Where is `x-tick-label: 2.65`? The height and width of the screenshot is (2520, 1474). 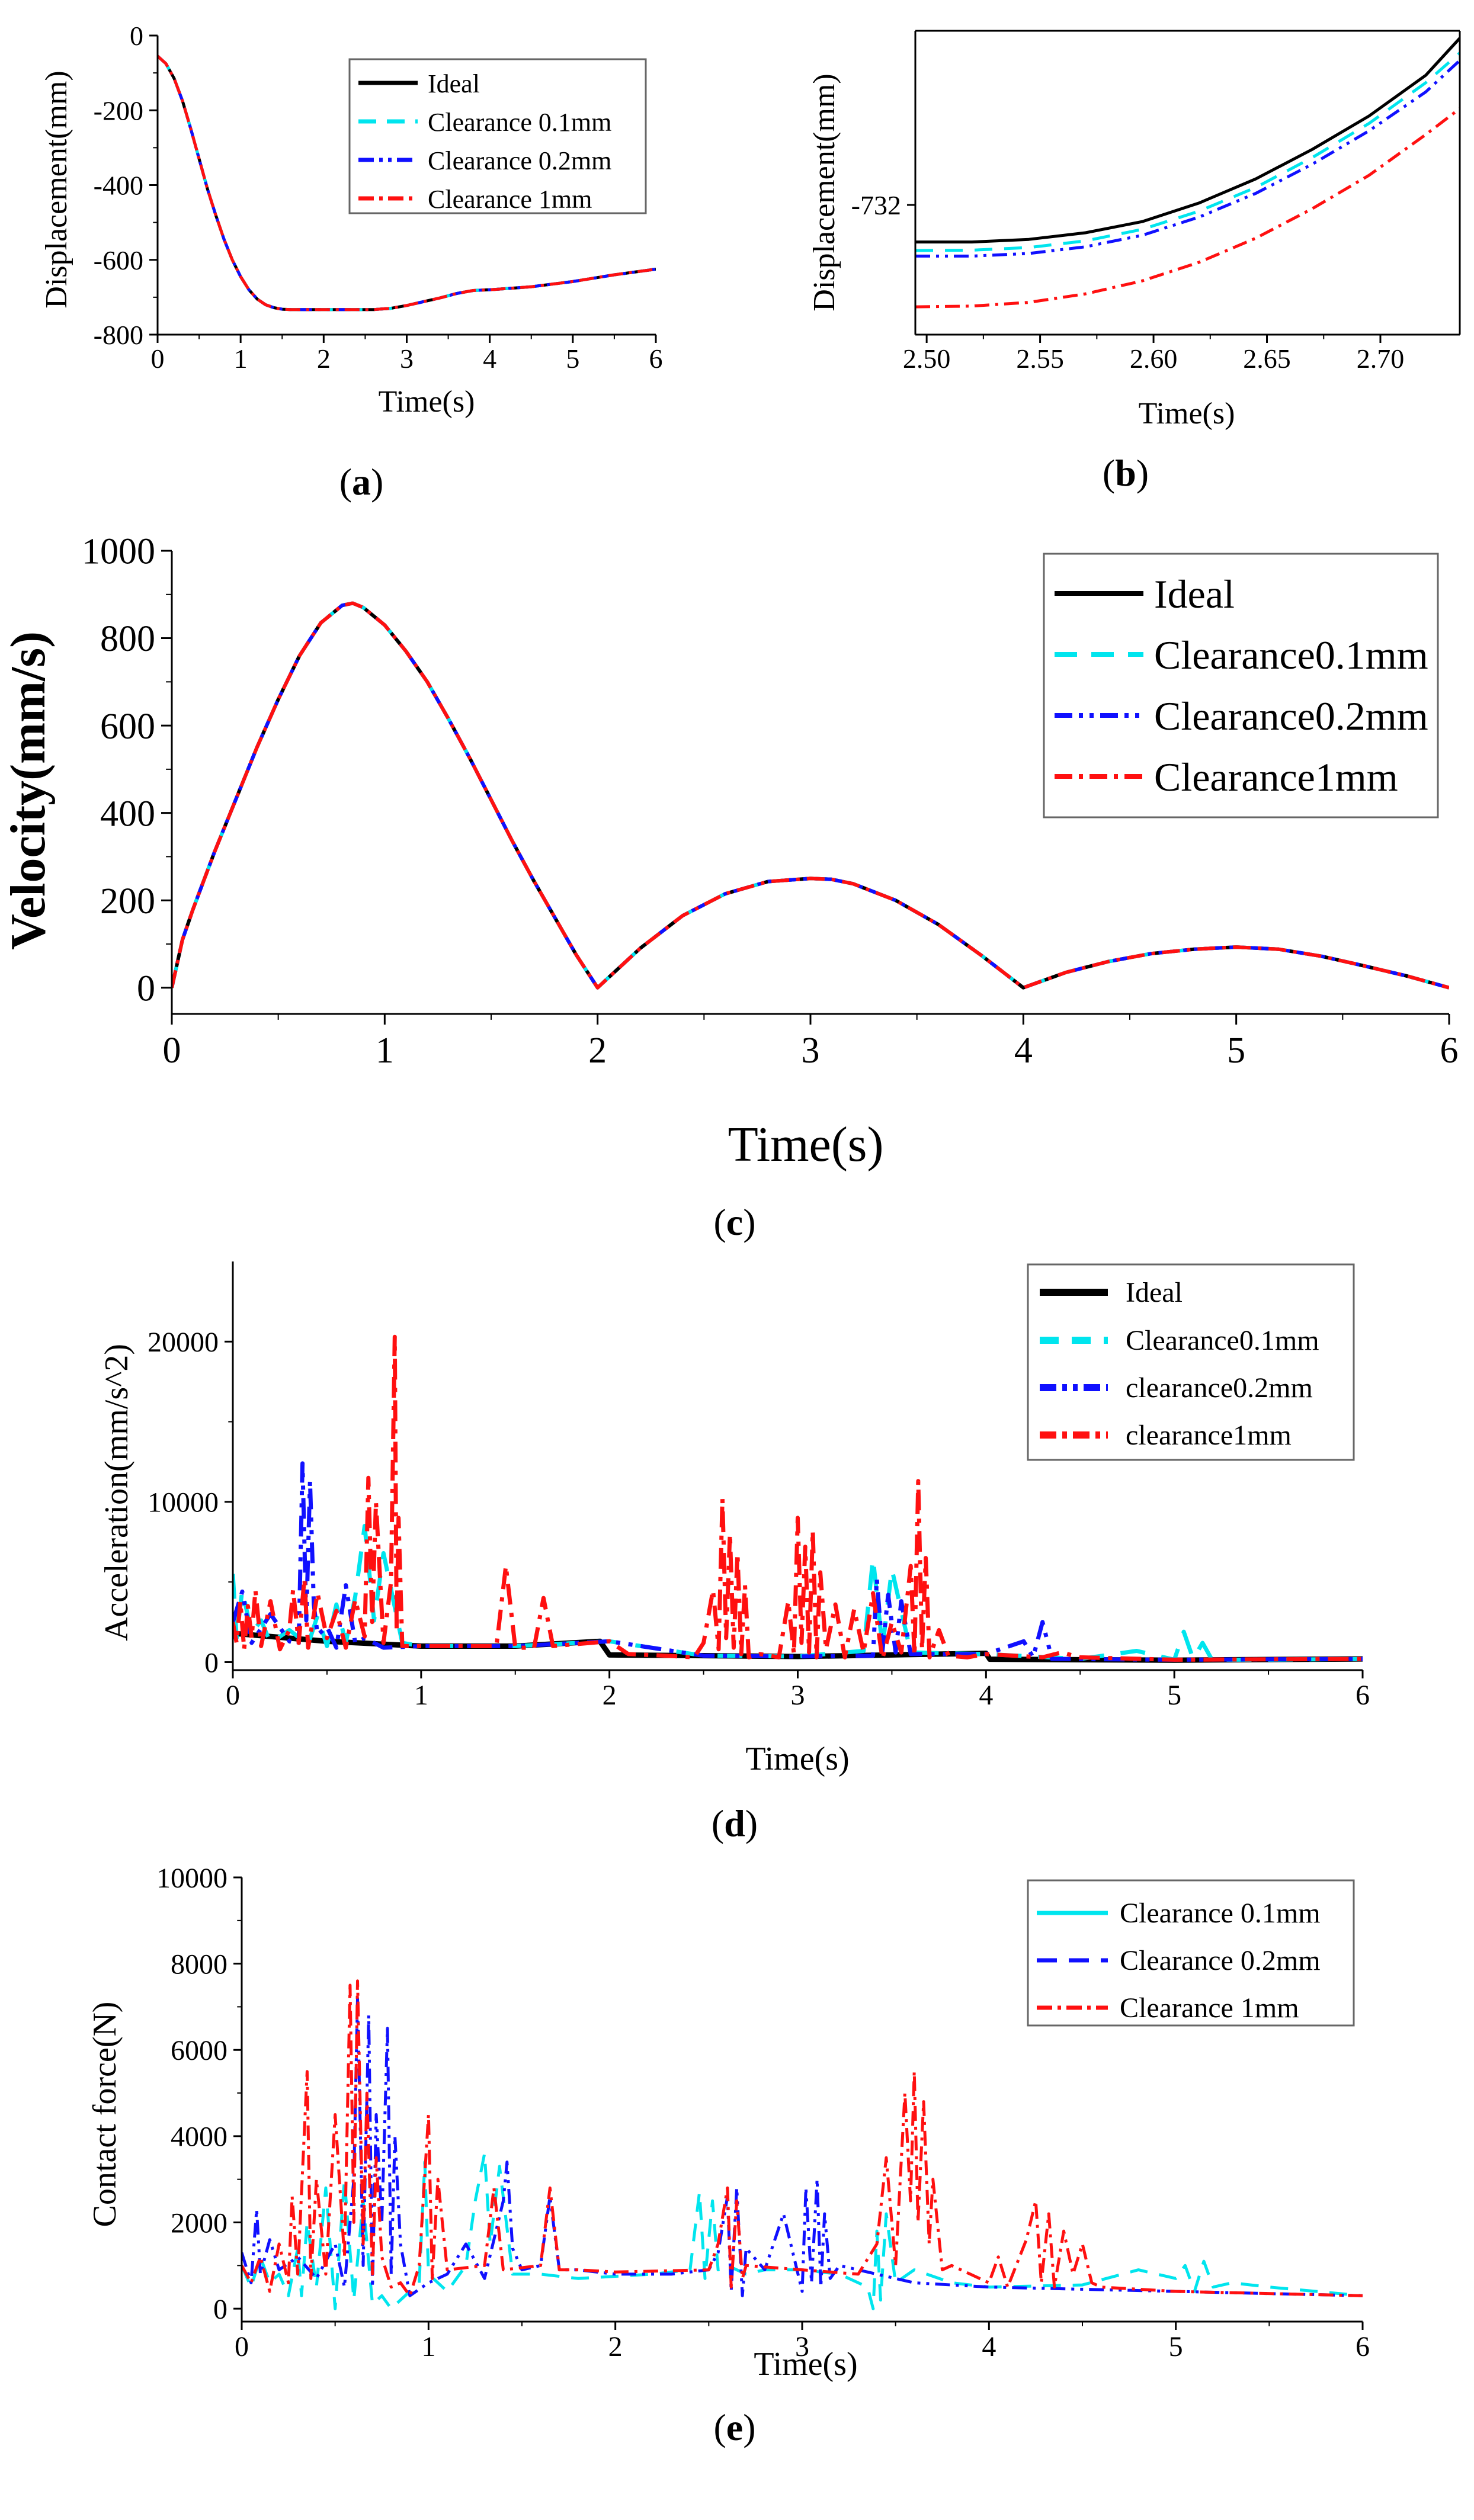
x-tick-label: 2.65 is located at coordinates (1267, 359).